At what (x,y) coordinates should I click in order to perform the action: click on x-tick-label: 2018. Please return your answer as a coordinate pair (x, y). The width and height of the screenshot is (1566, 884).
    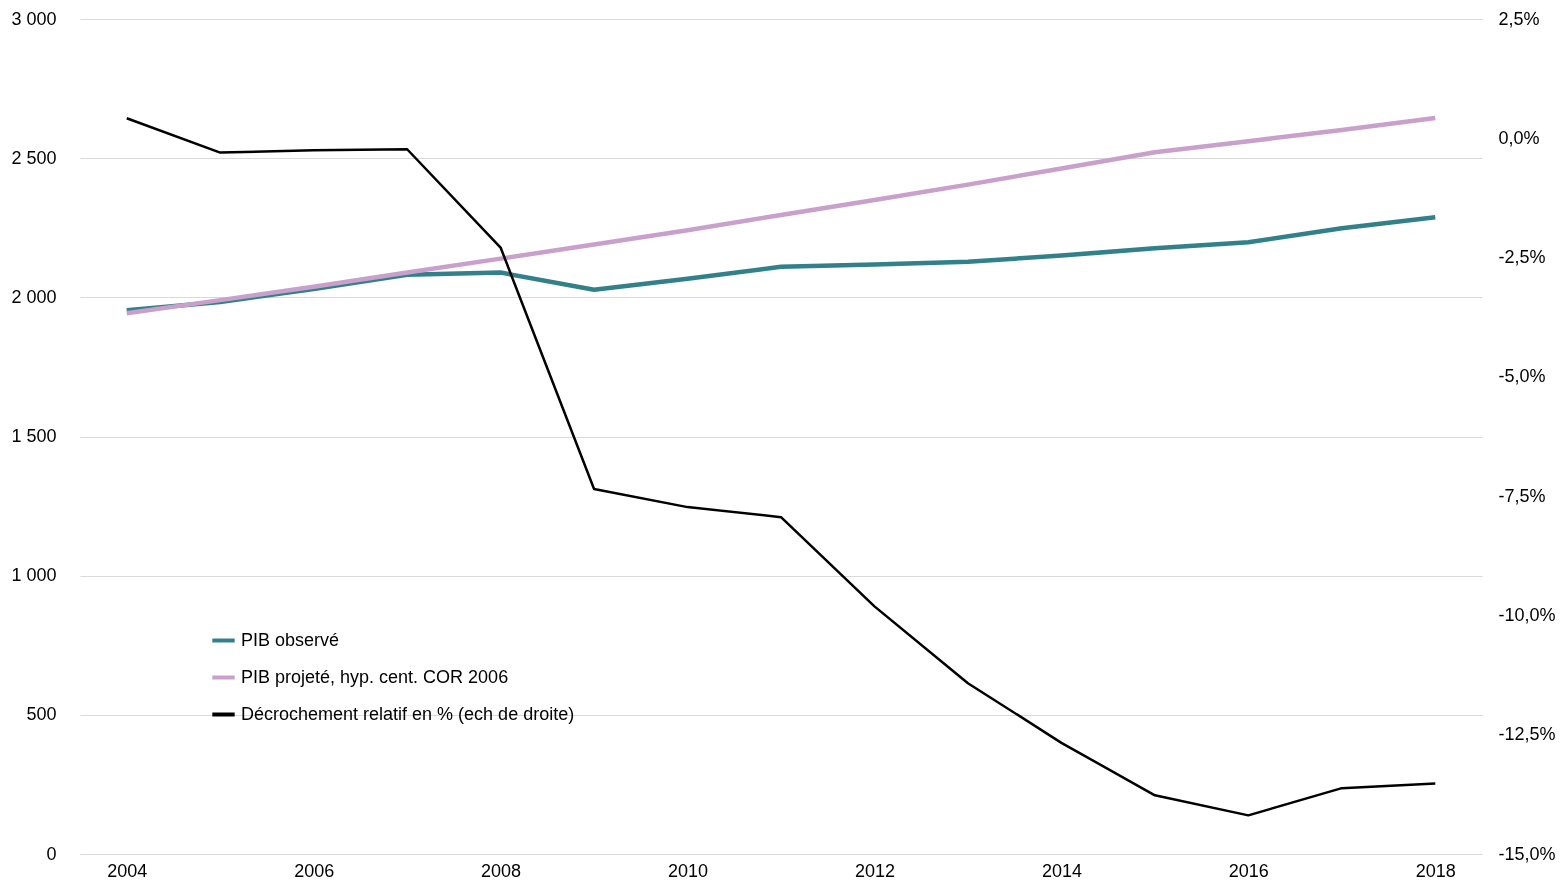
    Looking at the image, I should click on (1435, 870).